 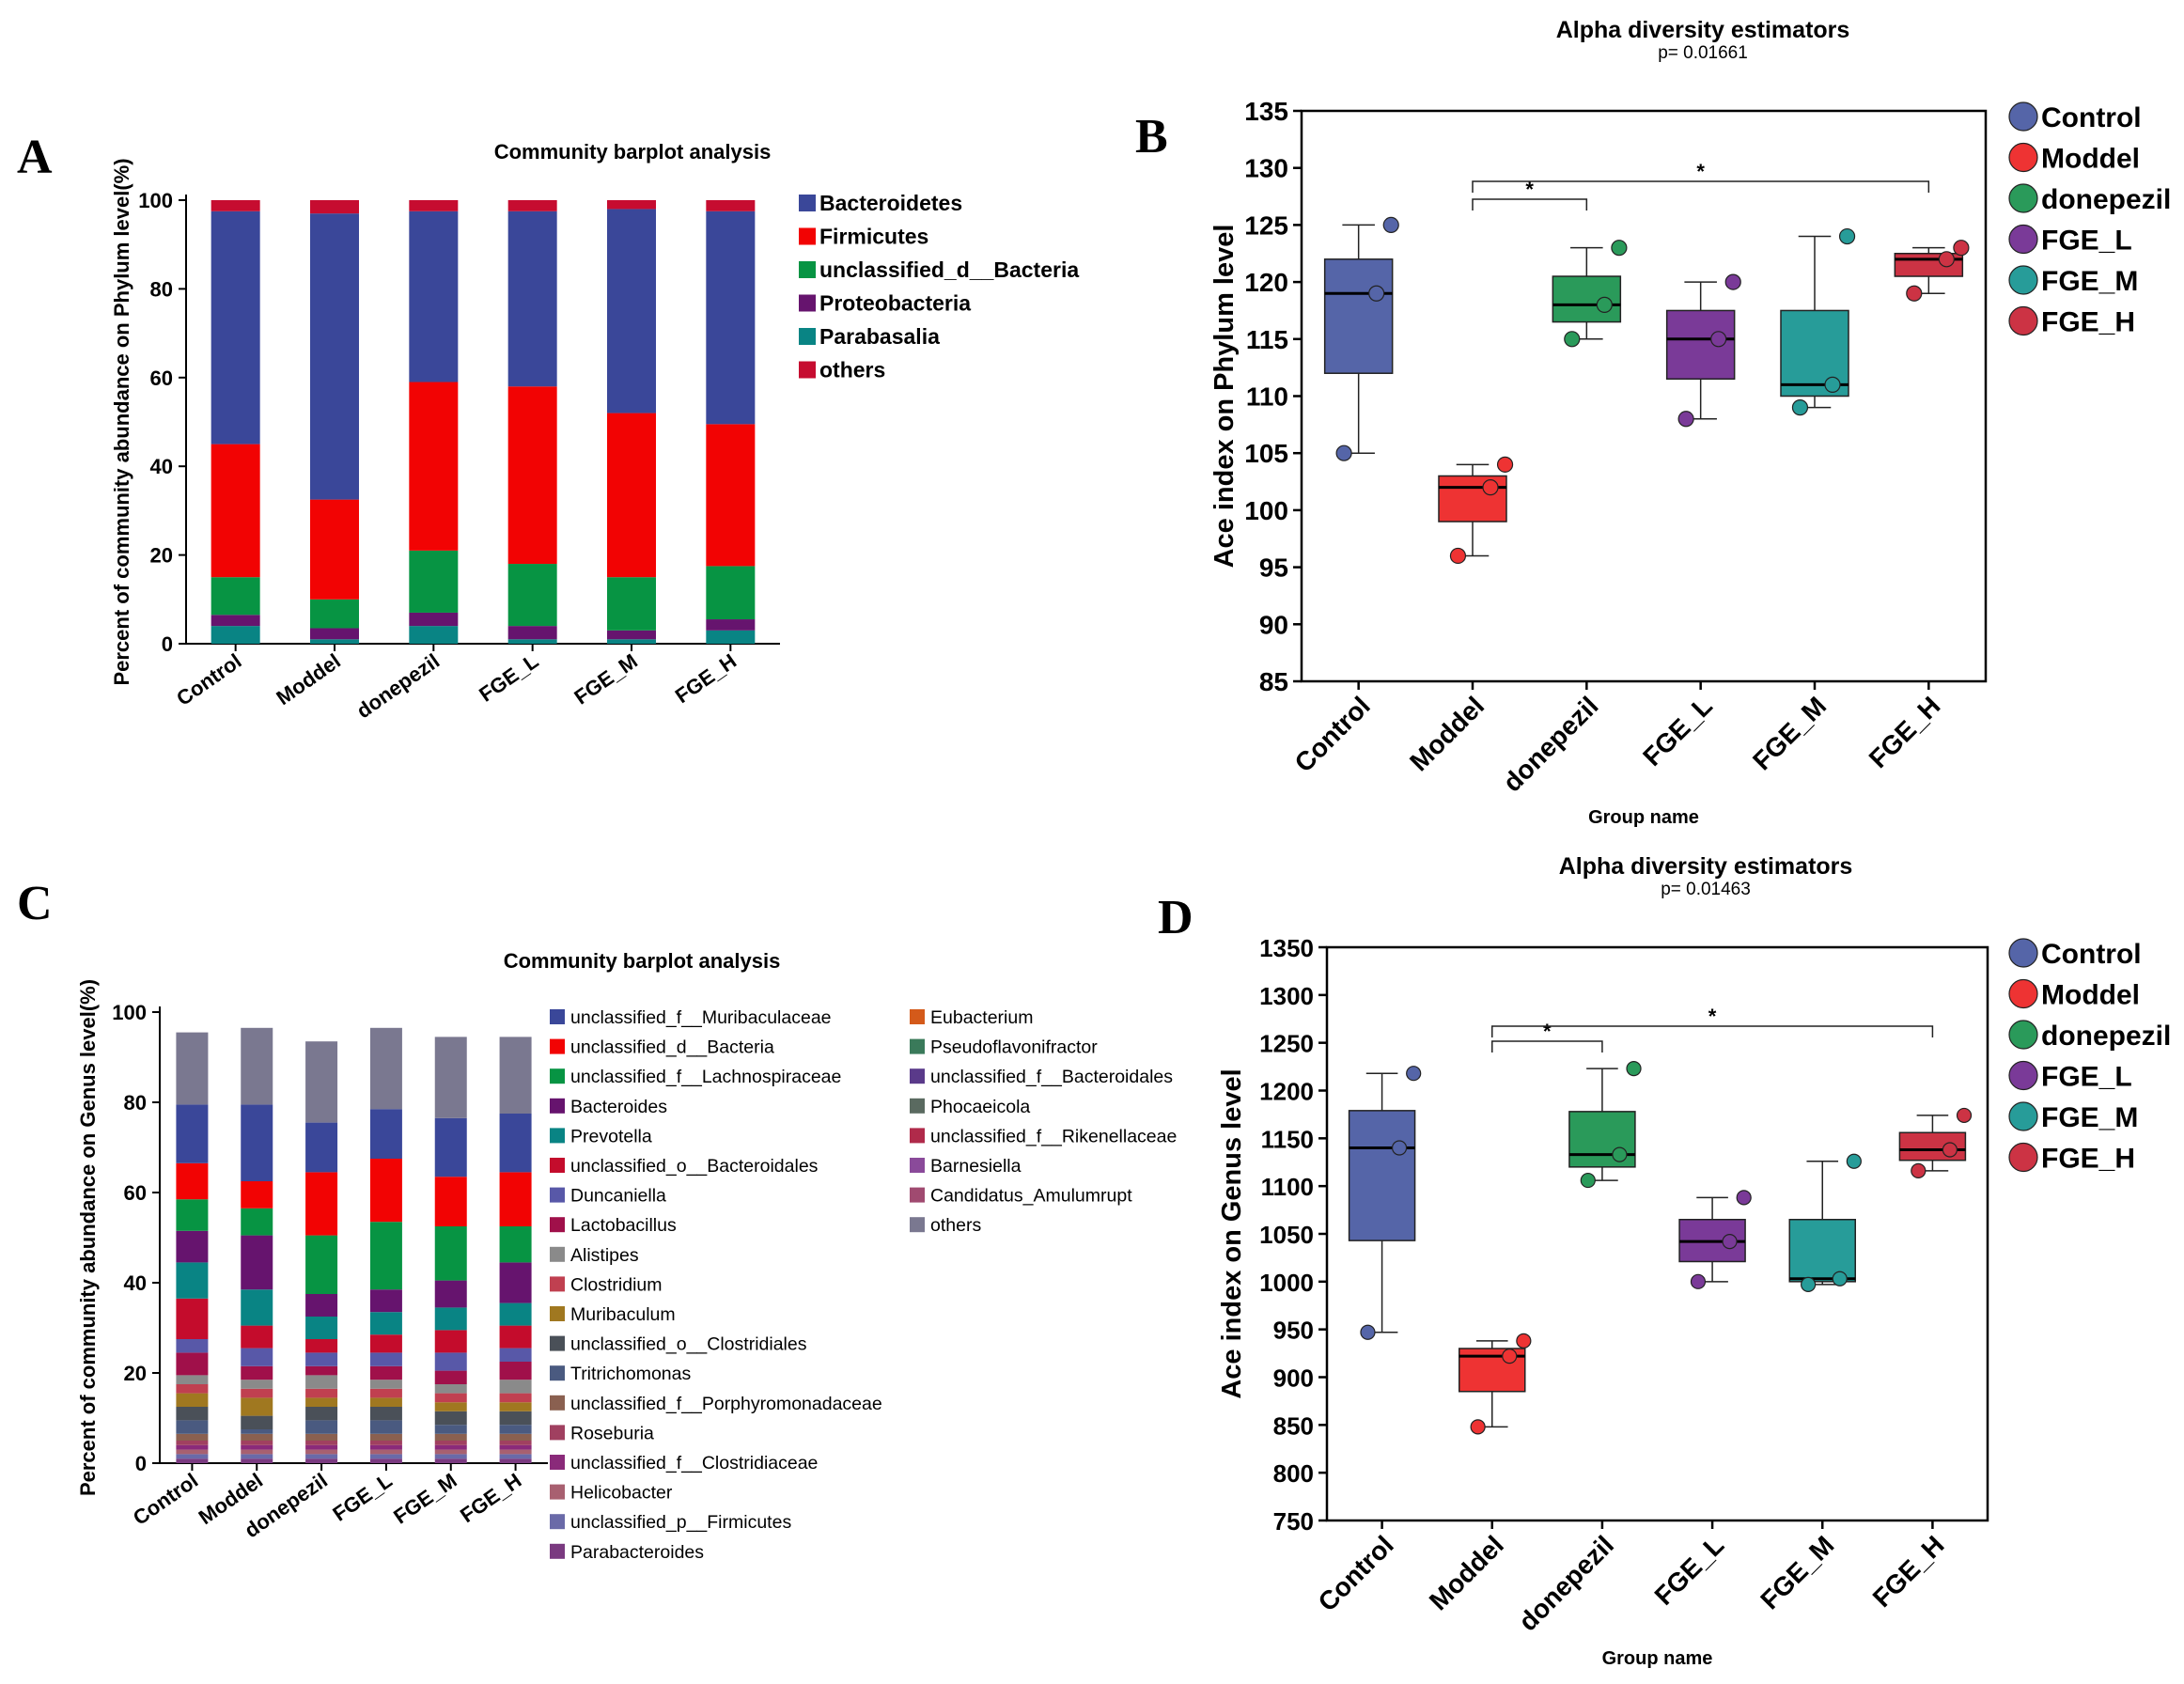 What do you see at coordinates (508, 678) in the screenshot?
I see `x-tick-label-fge-l: FGE_L` at bounding box center [508, 678].